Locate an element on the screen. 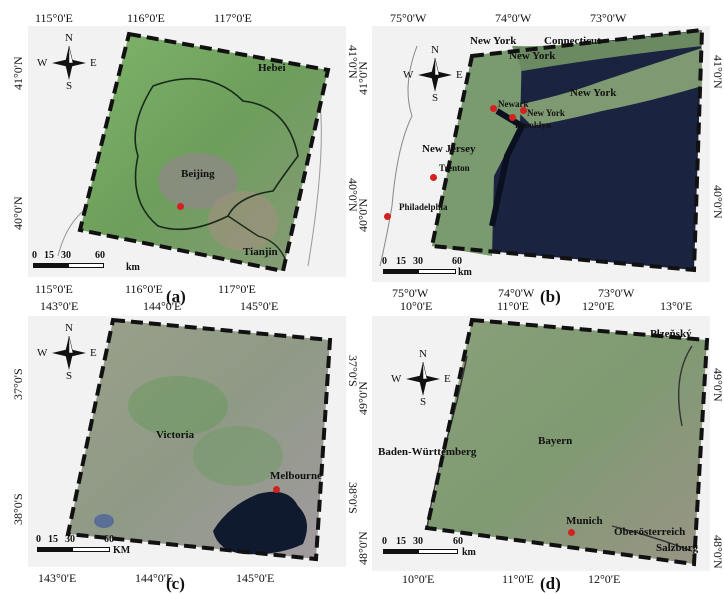  label-tianjin: Tianjin is located at coordinates (260, 252).